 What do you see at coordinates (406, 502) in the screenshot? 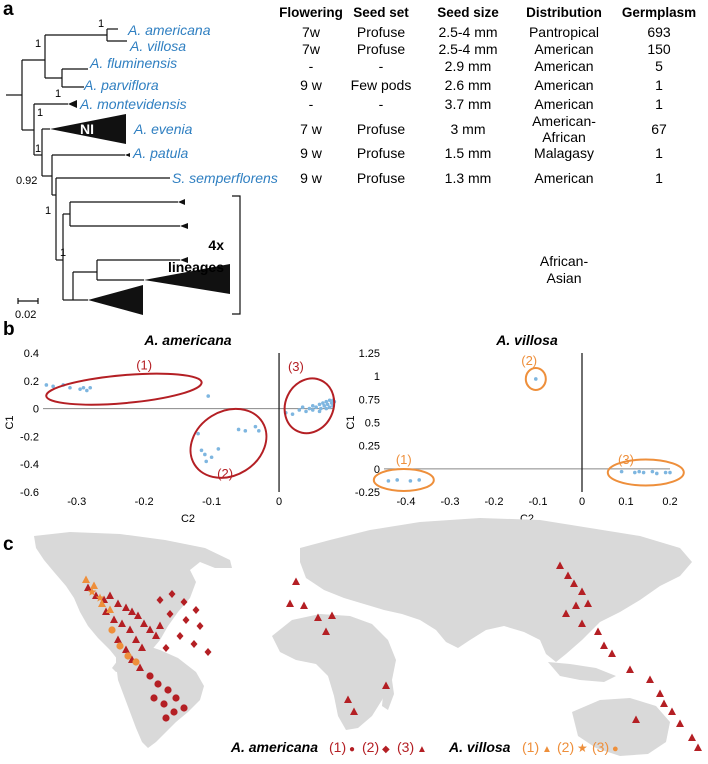
I see `x-tick-label: -0.4` at bounding box center [406, 502].